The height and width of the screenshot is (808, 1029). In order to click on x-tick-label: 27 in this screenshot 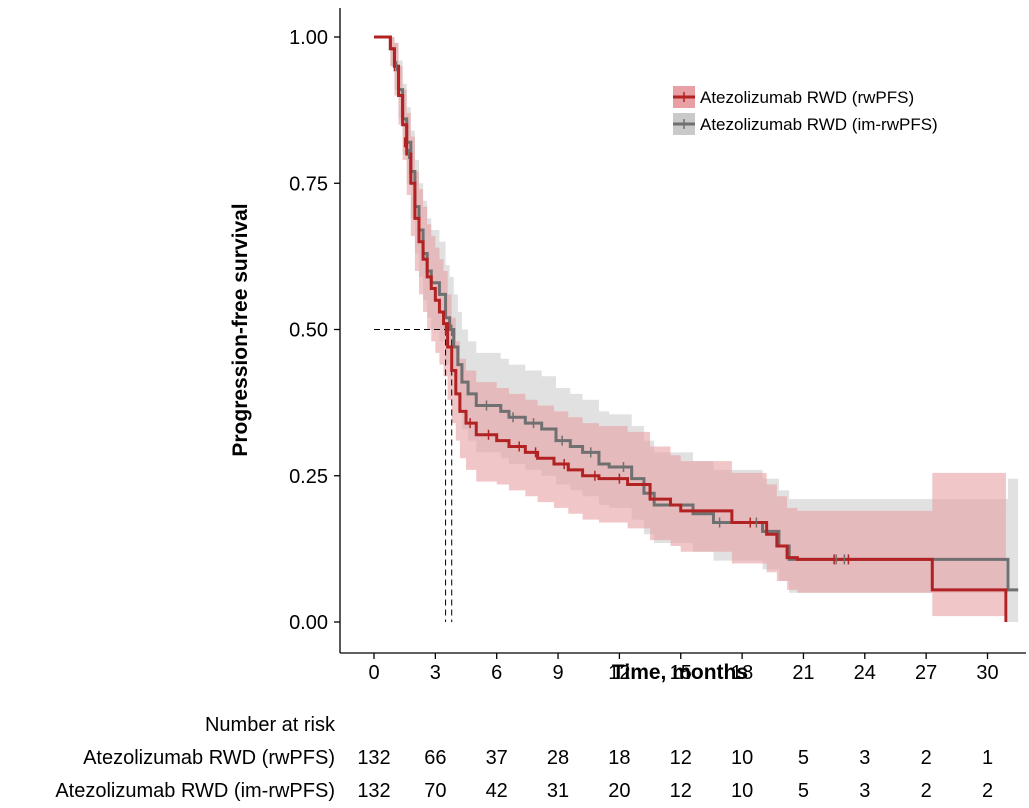, I will do `click(926, 673)`.